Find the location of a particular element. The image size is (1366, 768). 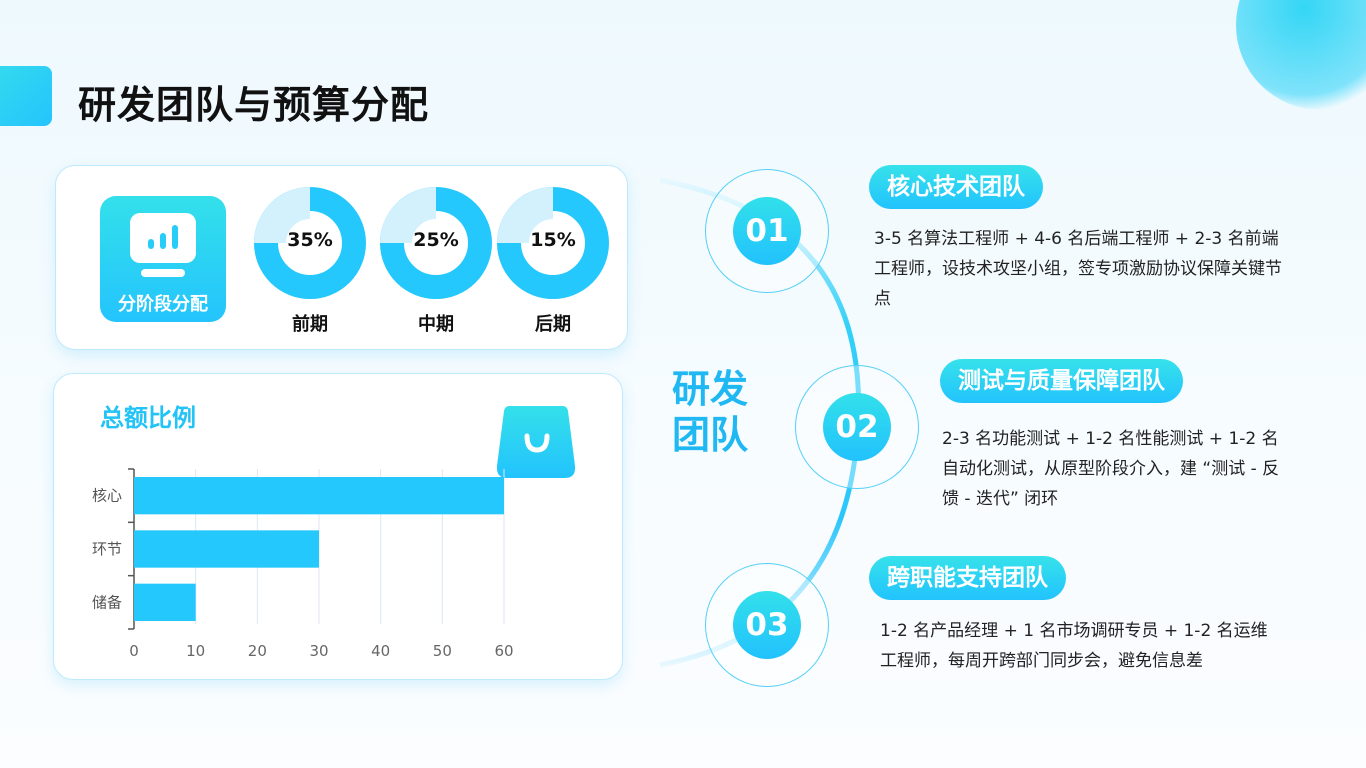

x-tick-label: 0 is located at coordinates (134, 651).